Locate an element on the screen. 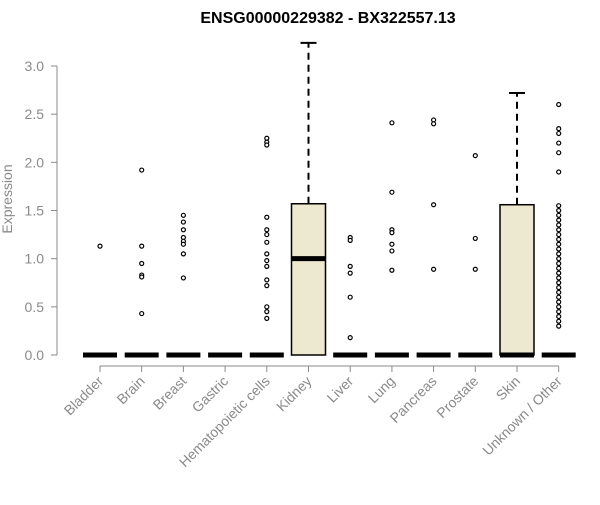  x-tick-label: Lung is located at coordinates (381, 389).